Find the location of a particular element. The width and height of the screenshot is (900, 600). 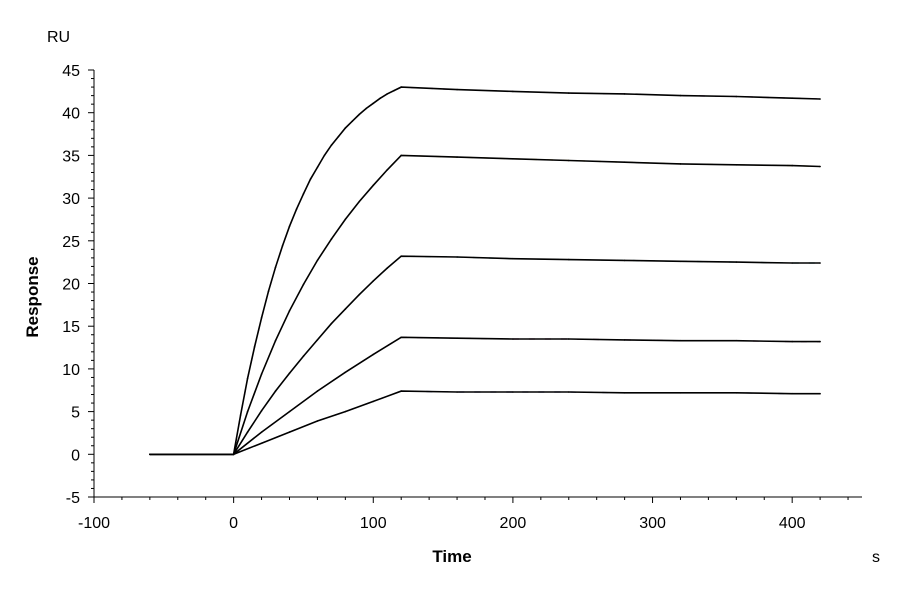

y-tick-label: 35 is located at coordinates (71, 156).